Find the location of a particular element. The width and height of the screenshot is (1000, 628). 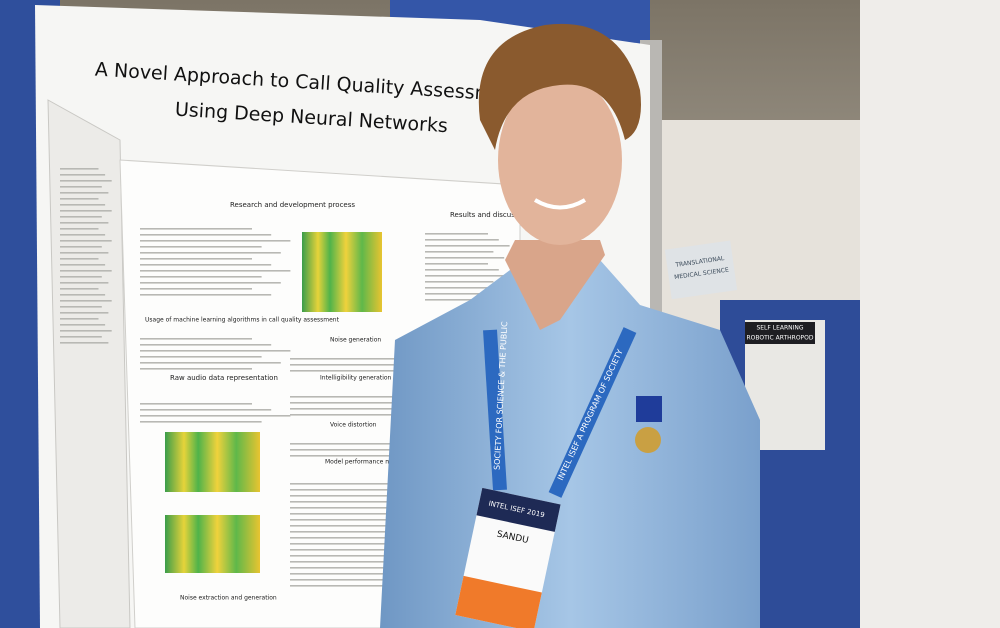

medal is located at coordinates (648, 440).